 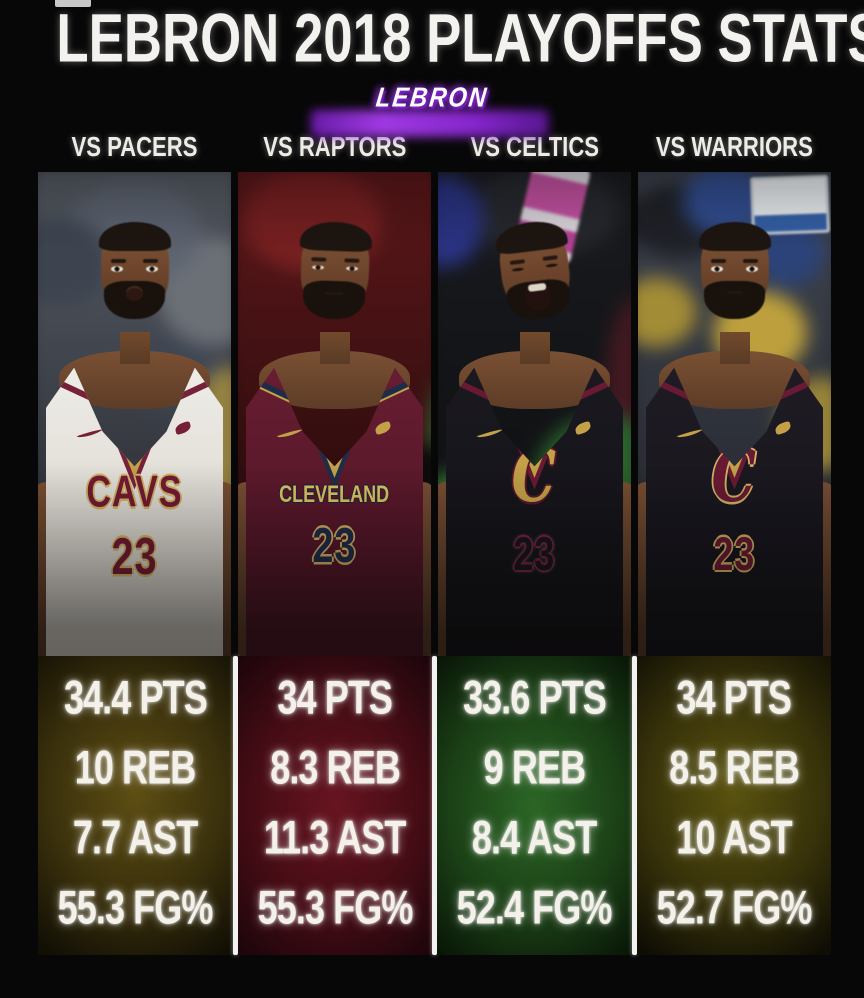 What do you see at coordinates (534, 838) in the screenshot?
I see `stat-ast: 8.4 AST` at bounding box center [534, 838].